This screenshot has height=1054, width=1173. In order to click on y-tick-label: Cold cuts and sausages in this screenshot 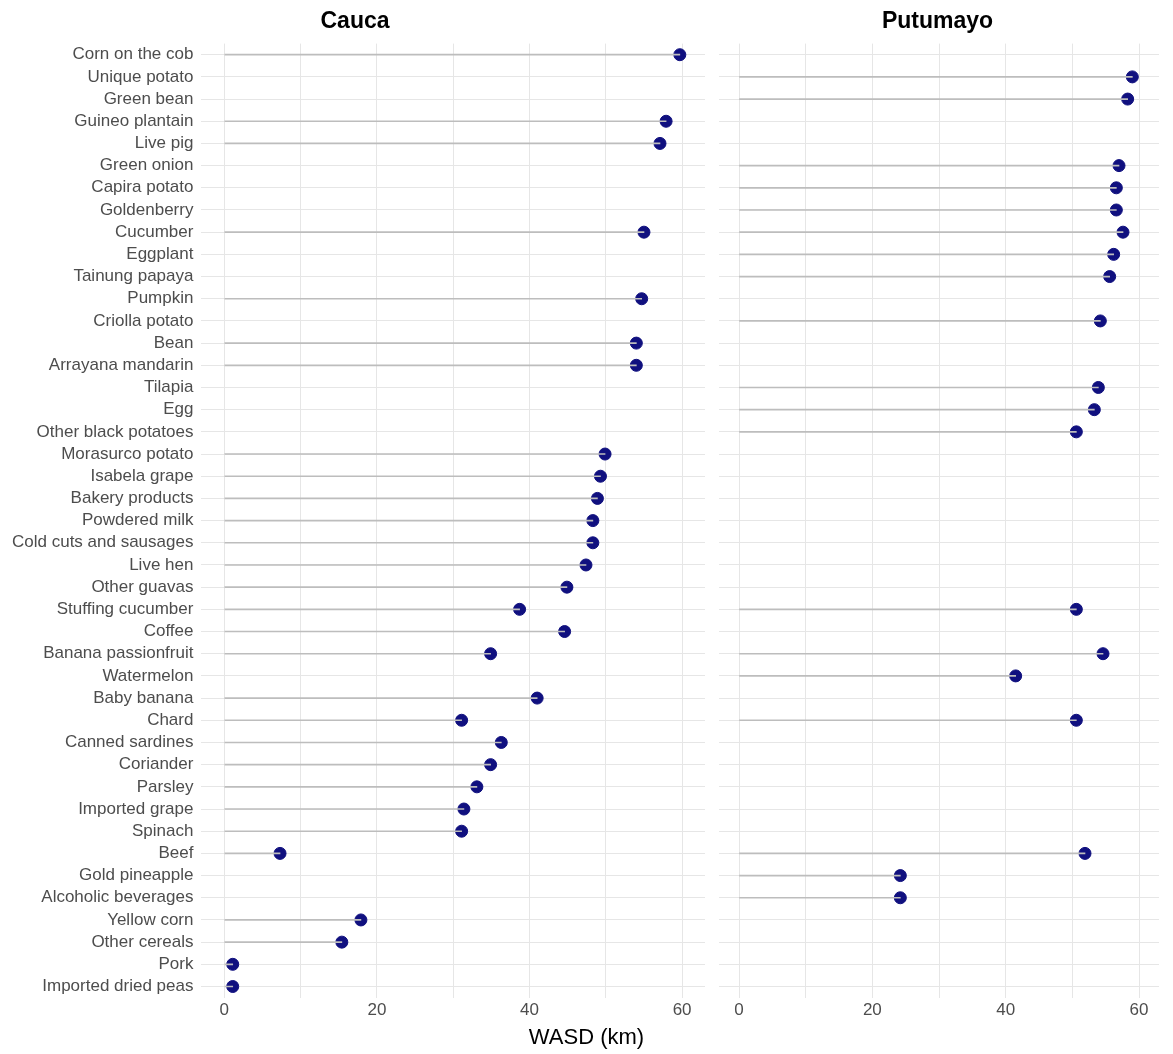, I will do `click(102, 542)`.